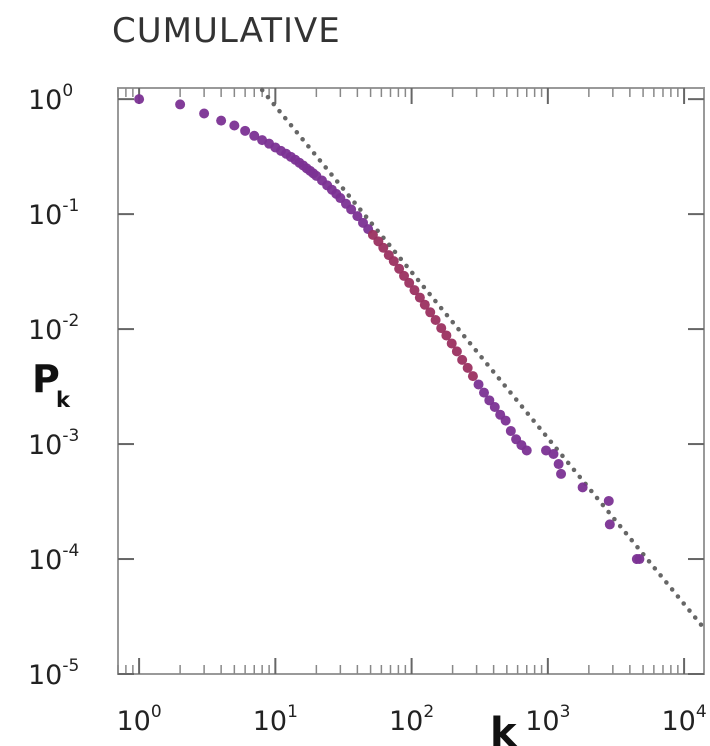 This screenshot has width=710, height=746. What do you see at coordinates (139, 719) in the screenshot?
I see `x-tick-label: 10⁰` at bounding box center [139, 719].